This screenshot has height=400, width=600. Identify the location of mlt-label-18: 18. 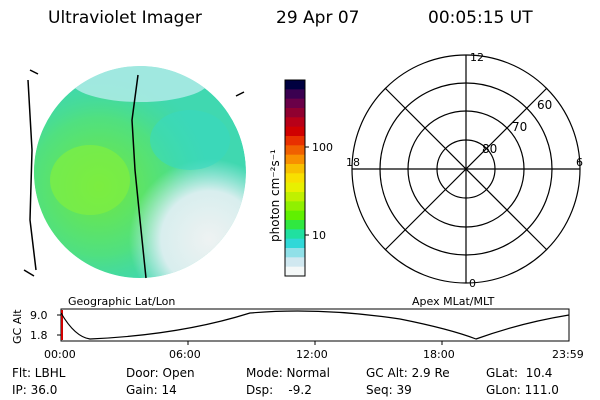
(353, 162).